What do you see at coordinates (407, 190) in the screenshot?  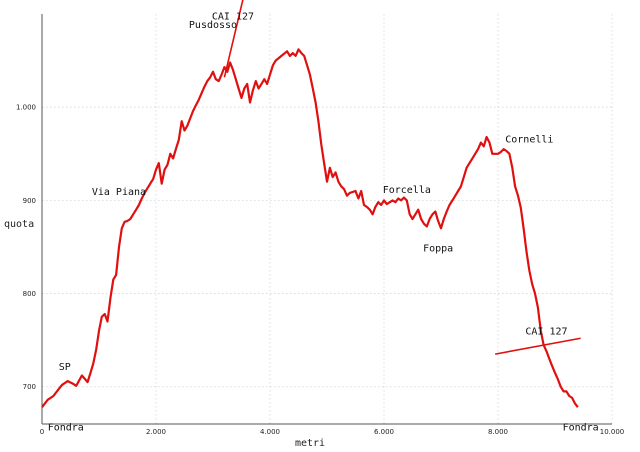 I see `place-label: Forcella` at bounding box center [407, 190].